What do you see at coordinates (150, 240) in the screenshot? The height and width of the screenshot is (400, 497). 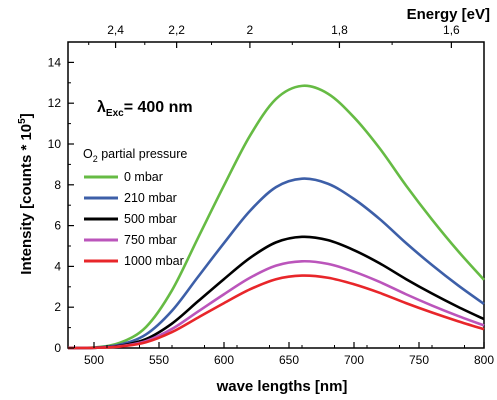 I see `legend-label: 750 mbar` at bounding box center [150, 240].